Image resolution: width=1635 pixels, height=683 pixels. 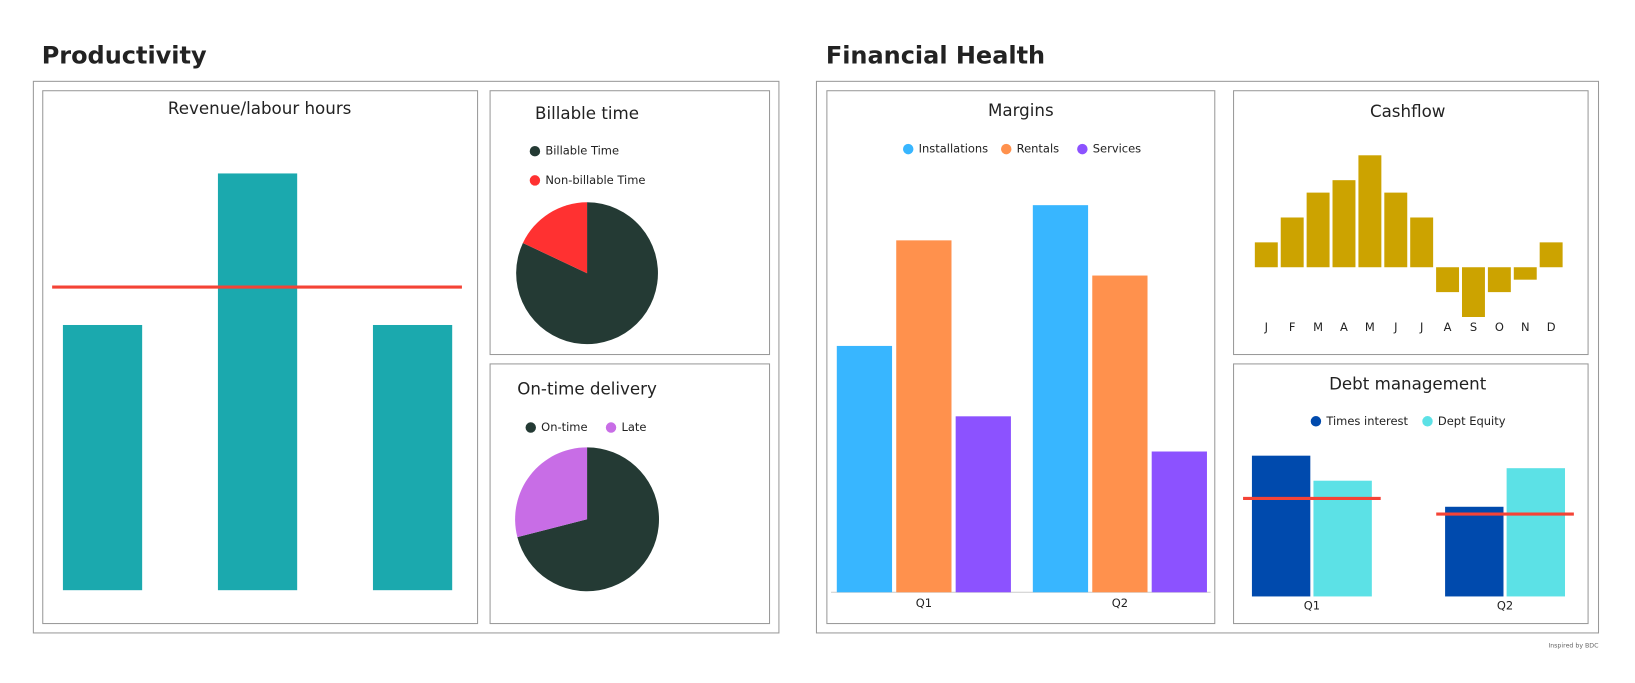 What do you see at coordinates (587, 113) in the screenshot?
I see `chart-title: Billable time` at bounding box center [587, 113].